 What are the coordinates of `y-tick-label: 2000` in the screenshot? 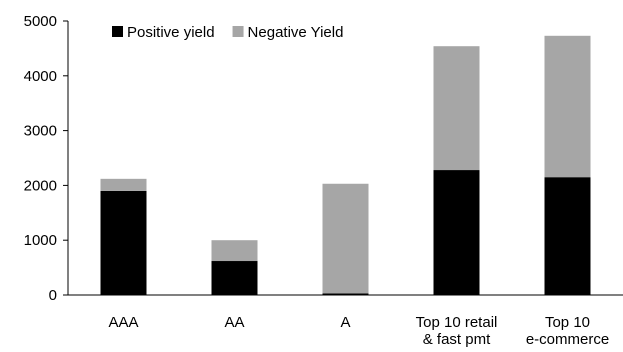 It's located at (40, 185).